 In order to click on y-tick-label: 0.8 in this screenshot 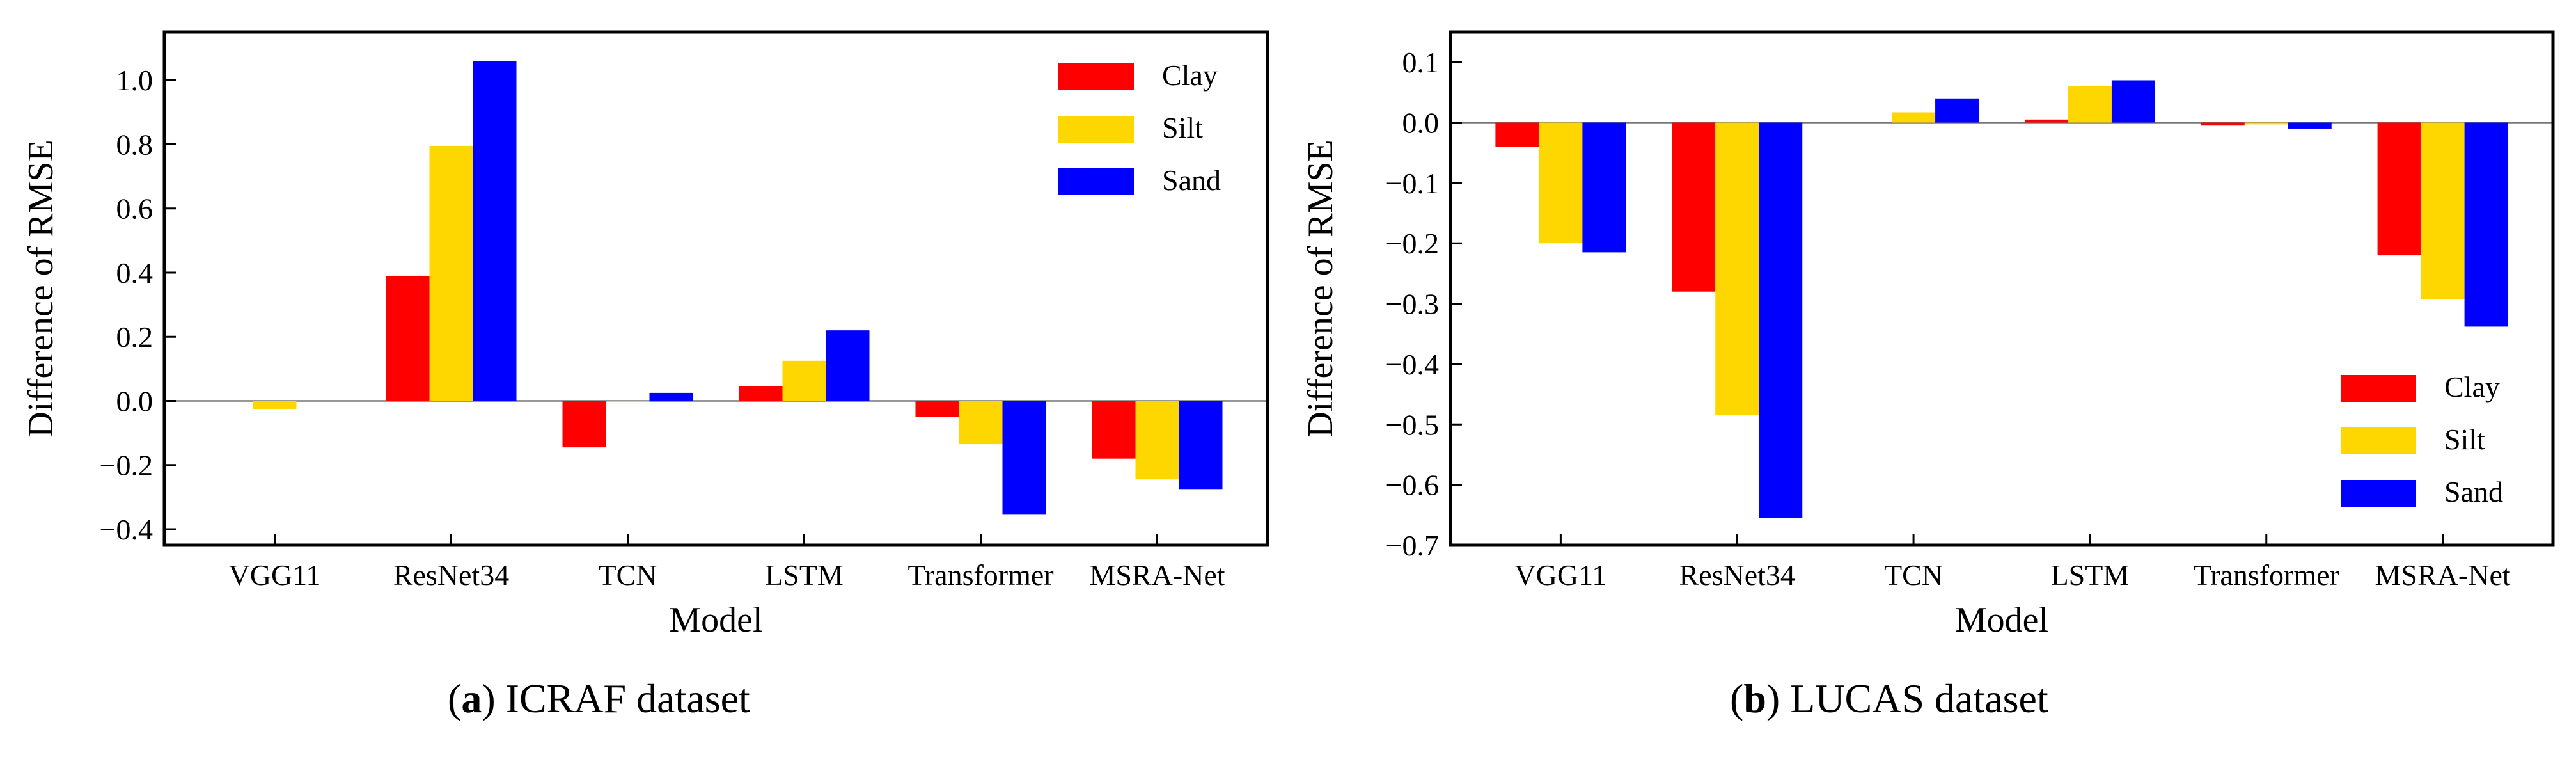, I will do `click(134, 144)`.